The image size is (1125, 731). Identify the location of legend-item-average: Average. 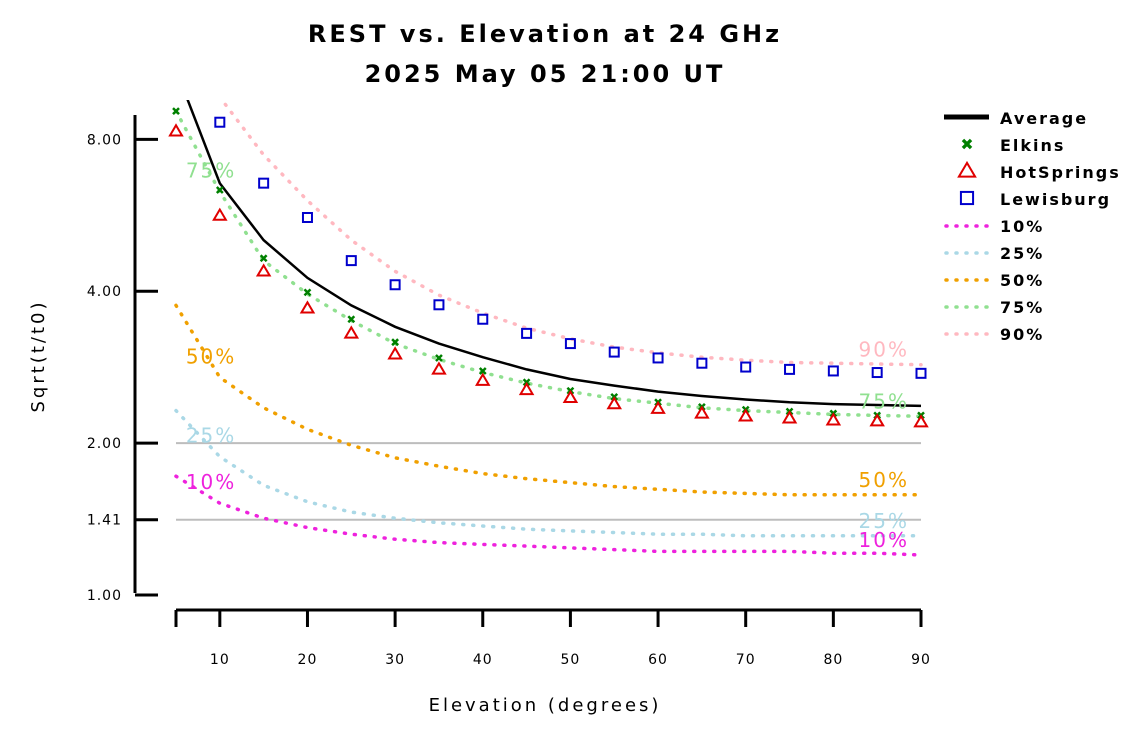
(1016, 118).